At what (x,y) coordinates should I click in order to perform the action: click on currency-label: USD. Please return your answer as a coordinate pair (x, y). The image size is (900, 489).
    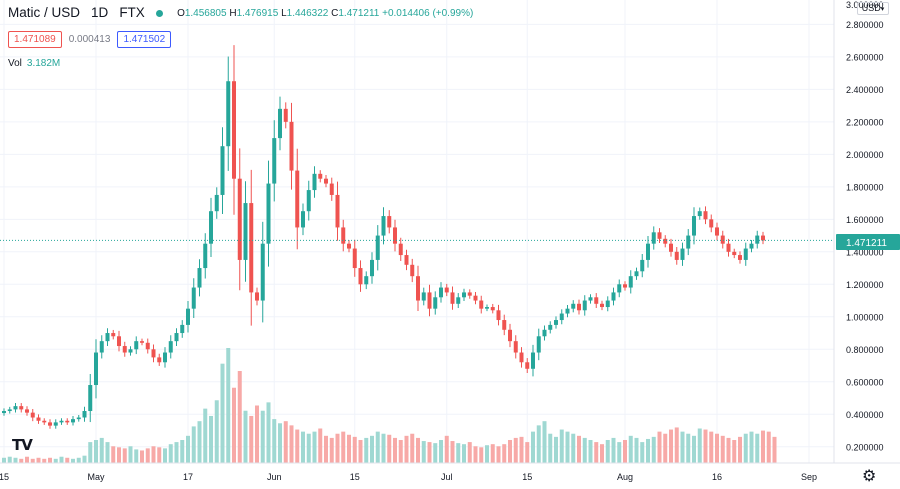
    Looking at the image, I should click on (871, 8).